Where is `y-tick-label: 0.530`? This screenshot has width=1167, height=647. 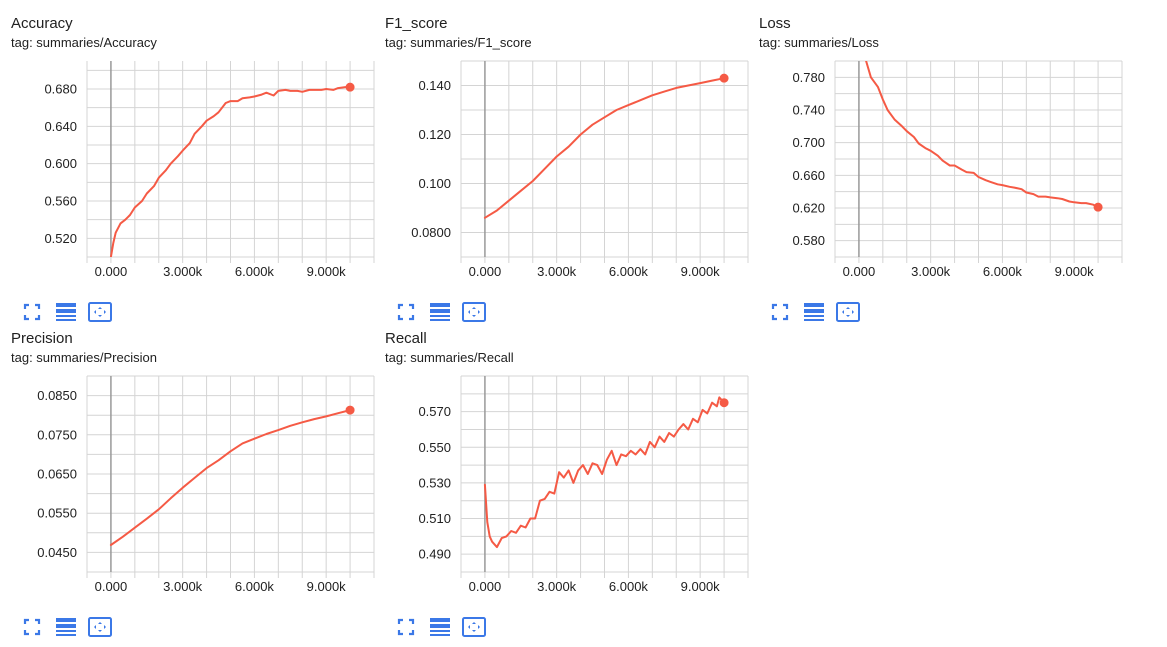
y-tick-label: 0.530 is located at coordinates (434, 482).